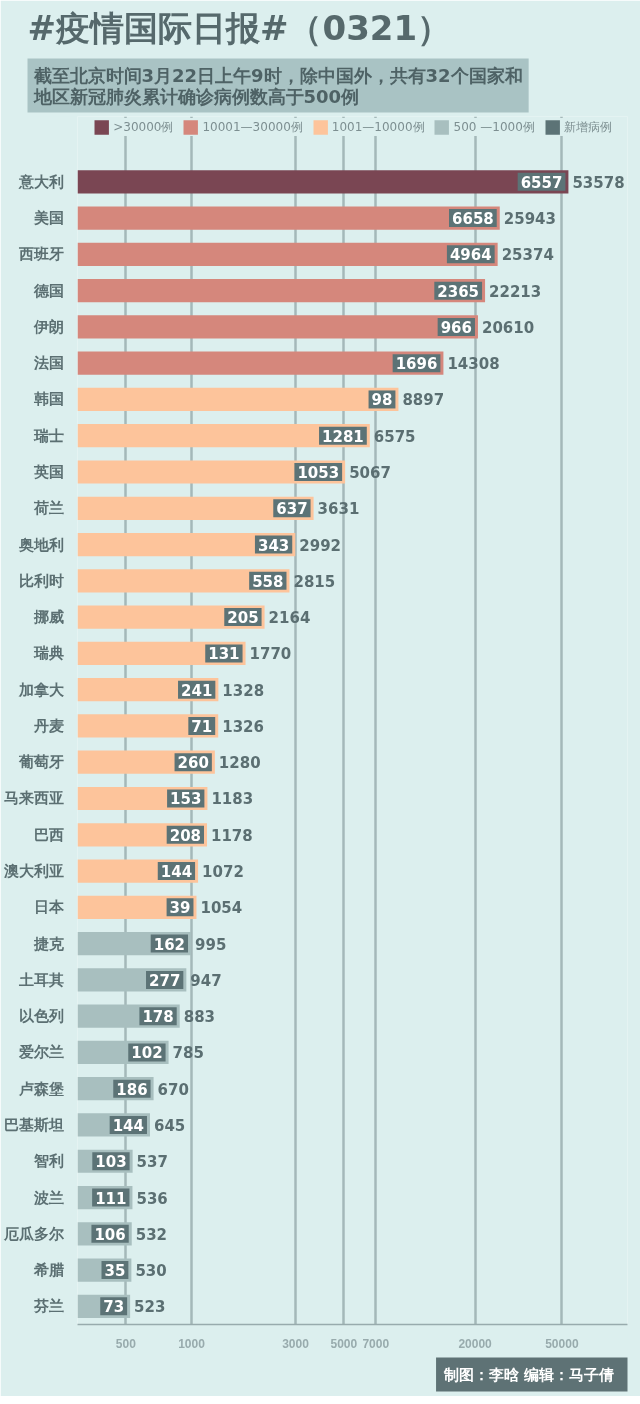 Image resolution: width=640 pixels, height=1404 pixels. Describe the element at coordinates (470, 255) in the screenshot. I see `annotation: 4964` at that location.